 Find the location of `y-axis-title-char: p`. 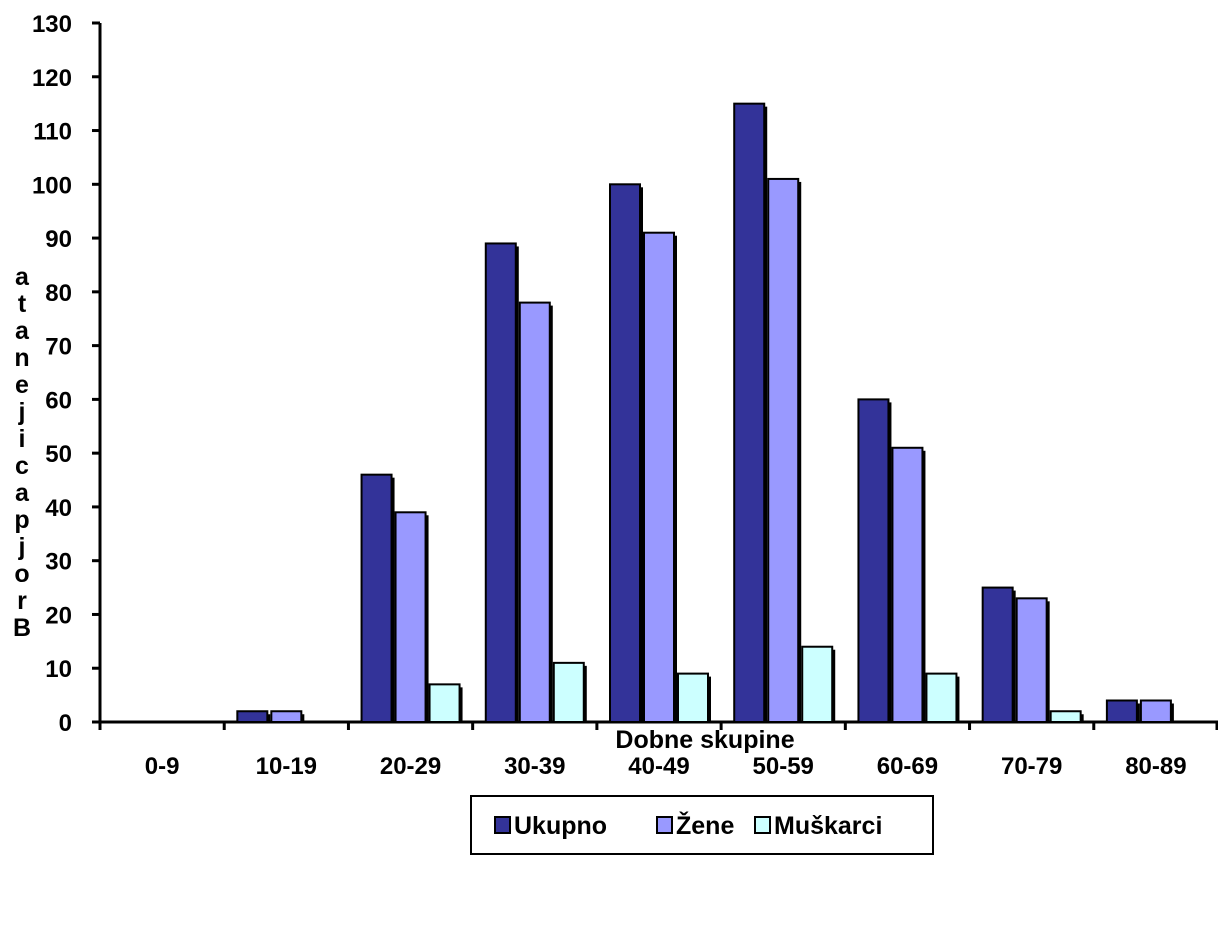

y-axis-title-char: p is located at coordinates (21, 520).